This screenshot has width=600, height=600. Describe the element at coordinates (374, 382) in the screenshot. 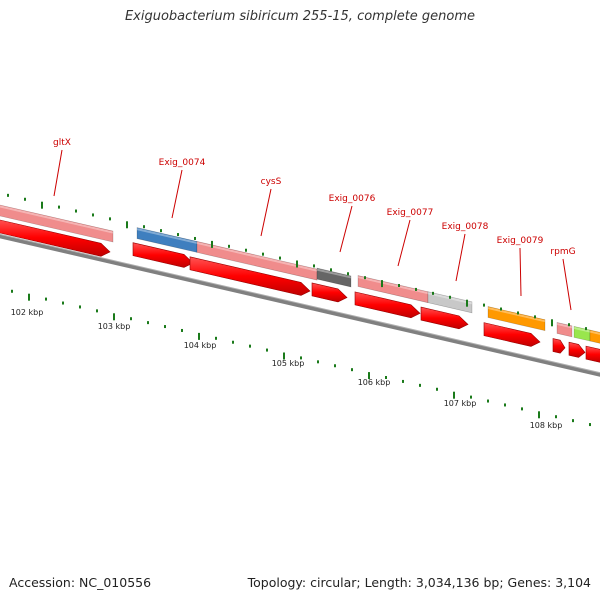

I see `scale-tick-label: 106 kbp` at that location.